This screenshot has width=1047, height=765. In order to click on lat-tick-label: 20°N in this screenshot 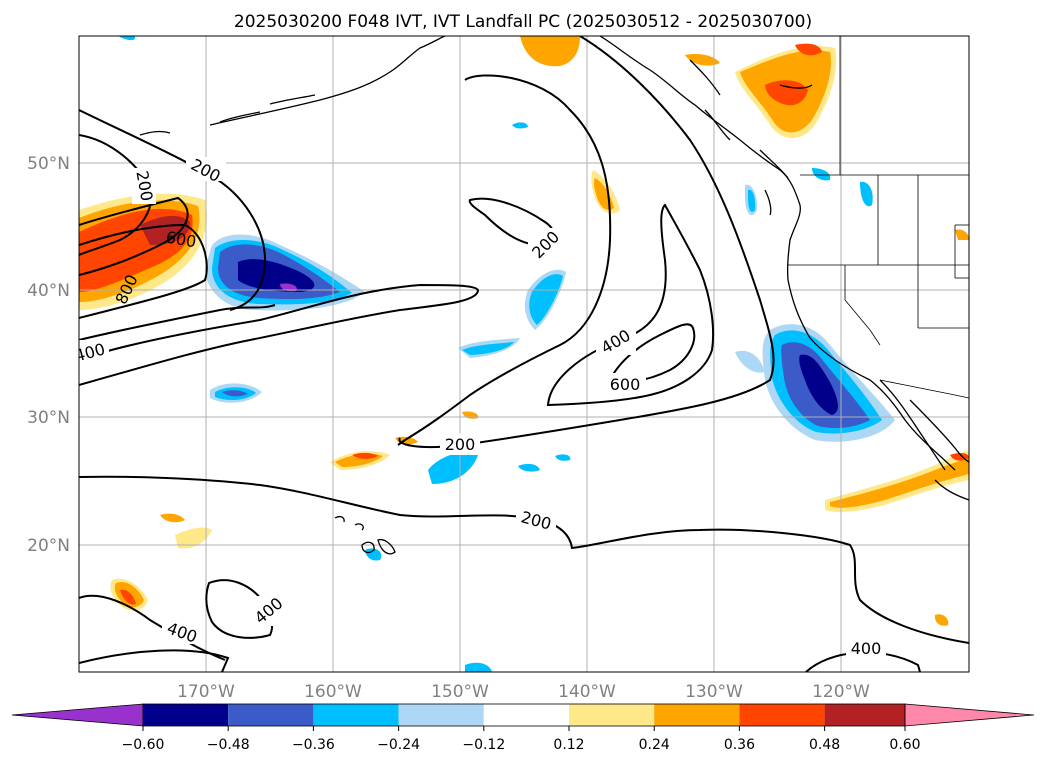, I will do `click(48, 546)`.